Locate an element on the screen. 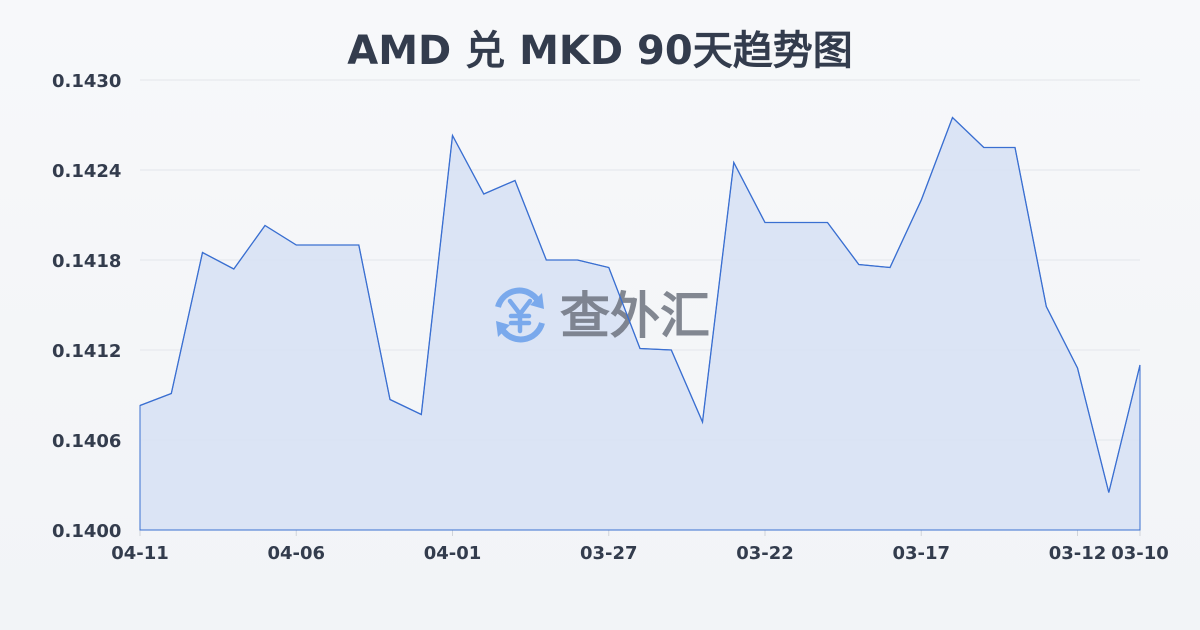 Image resolution: width=1200 pixels, height=630 pixels. x-tick-label: 03-22 is located at coordinates (765, 553).